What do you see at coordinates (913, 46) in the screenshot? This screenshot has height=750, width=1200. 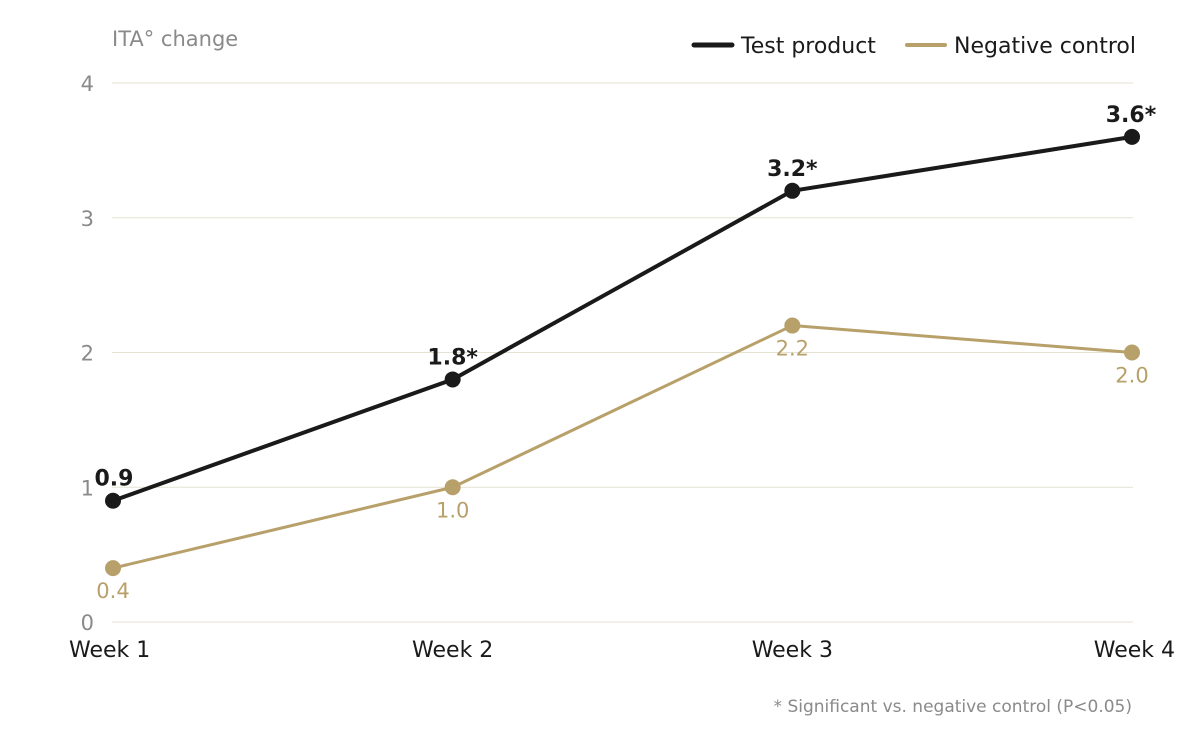 I see `legend: Test product Negative control` at bounding box center [913, 46].